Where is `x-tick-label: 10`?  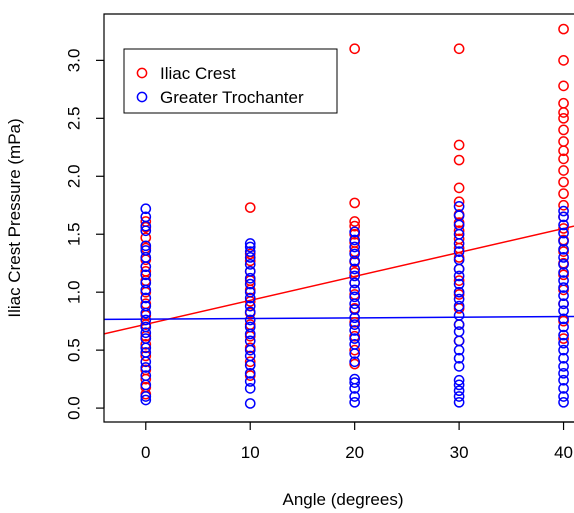 x-tick-label: 10 is located at coordinates (250, 452).